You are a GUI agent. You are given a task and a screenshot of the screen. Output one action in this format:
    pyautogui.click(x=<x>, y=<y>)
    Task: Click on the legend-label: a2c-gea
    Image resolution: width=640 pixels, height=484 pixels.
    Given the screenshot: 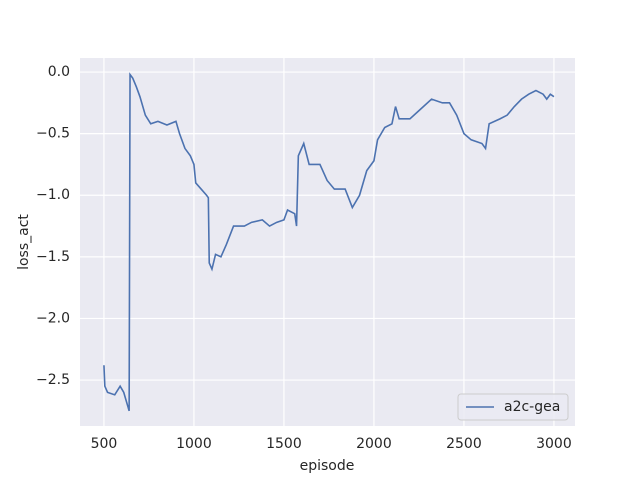 What is the action you would take?
    pyautogui.click(x=532, y=407)
    